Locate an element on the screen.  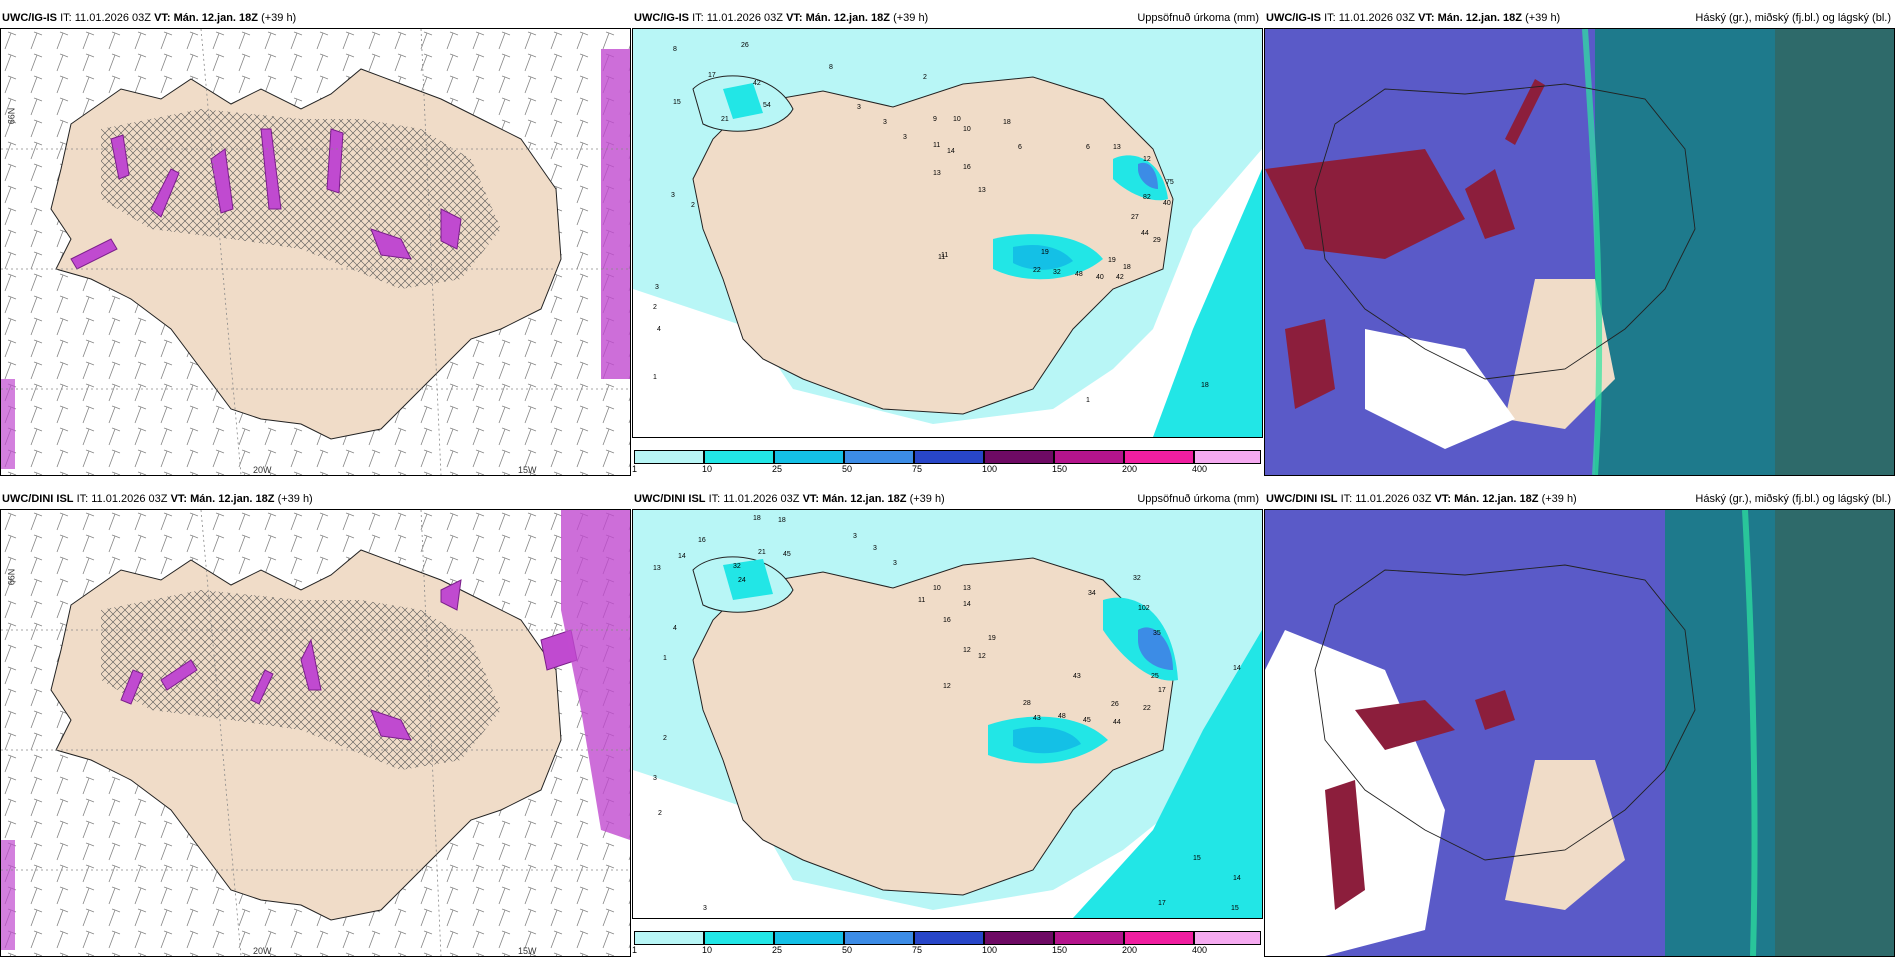
precip-label: 34 is located at coordinates (1092, 593).